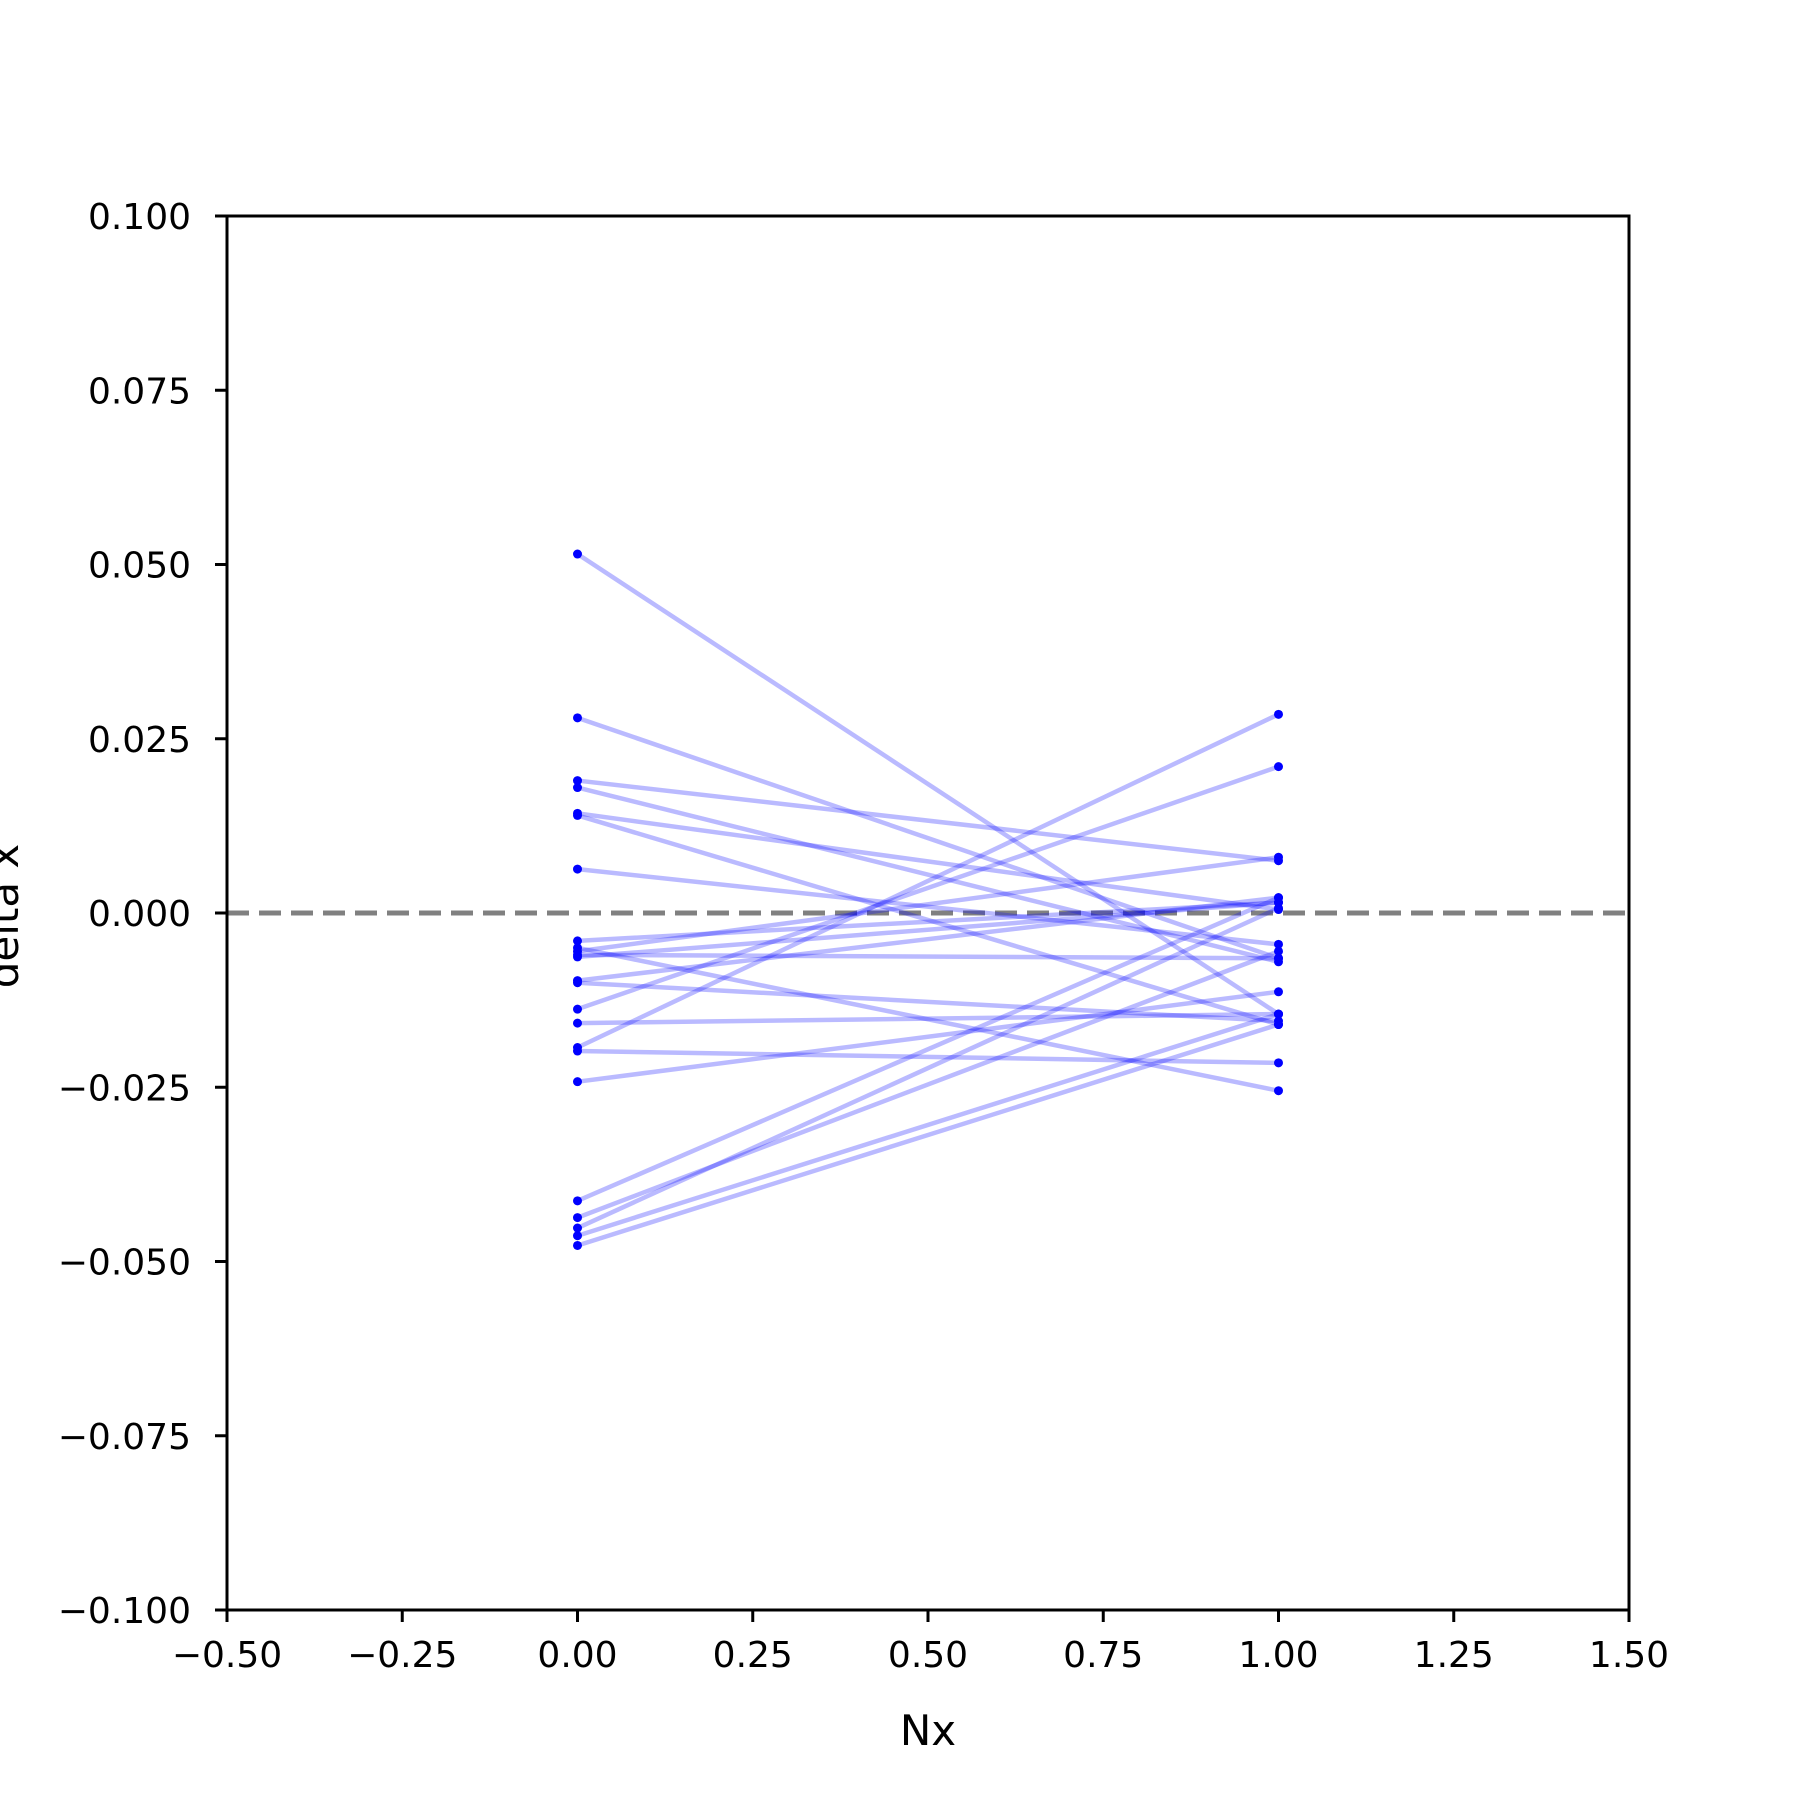 Image resolution: width=1800 pixels, height=1800 pixels. Describe the element at coordinates (139, 217) in the screenshot. I see `y-tick-label: 0.100` at that location.